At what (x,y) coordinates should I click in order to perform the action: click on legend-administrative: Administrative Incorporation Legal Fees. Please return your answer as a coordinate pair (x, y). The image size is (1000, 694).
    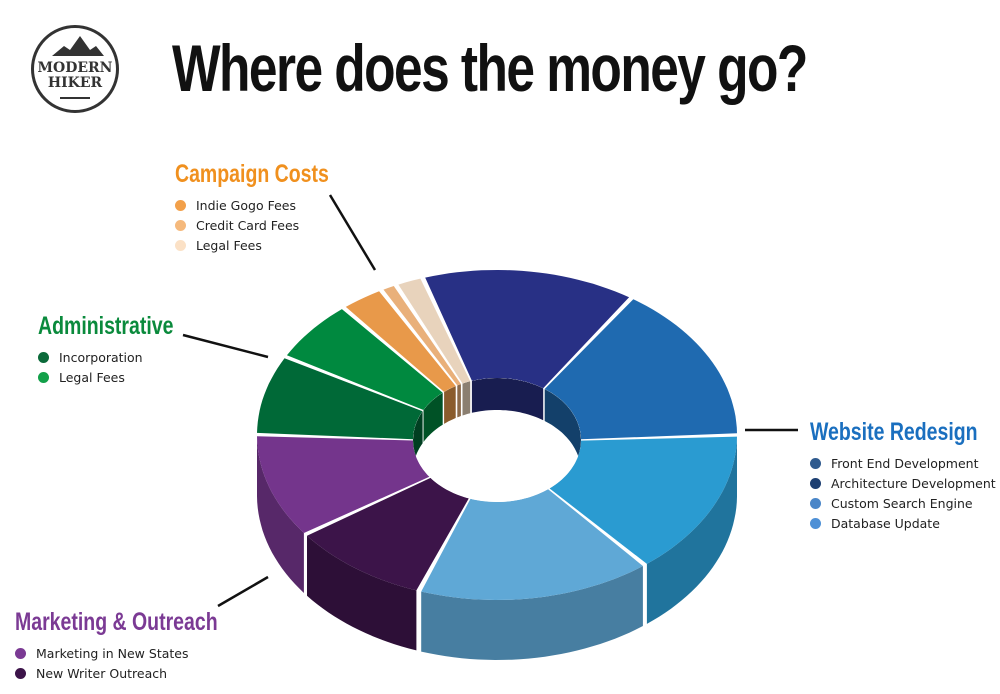
    Looking at the image, I should click on (125, 349).